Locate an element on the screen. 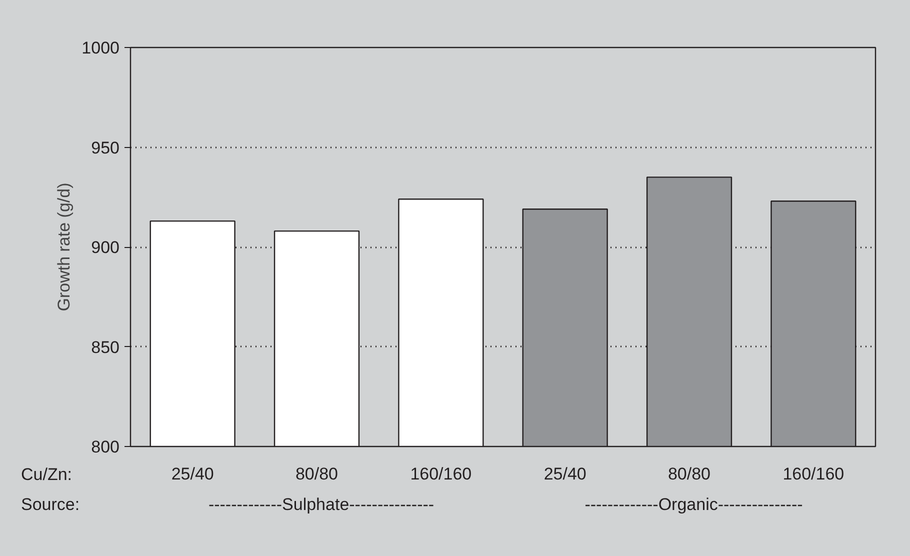  text: -------------Organic--------------- is located at coordinates (693, 505).